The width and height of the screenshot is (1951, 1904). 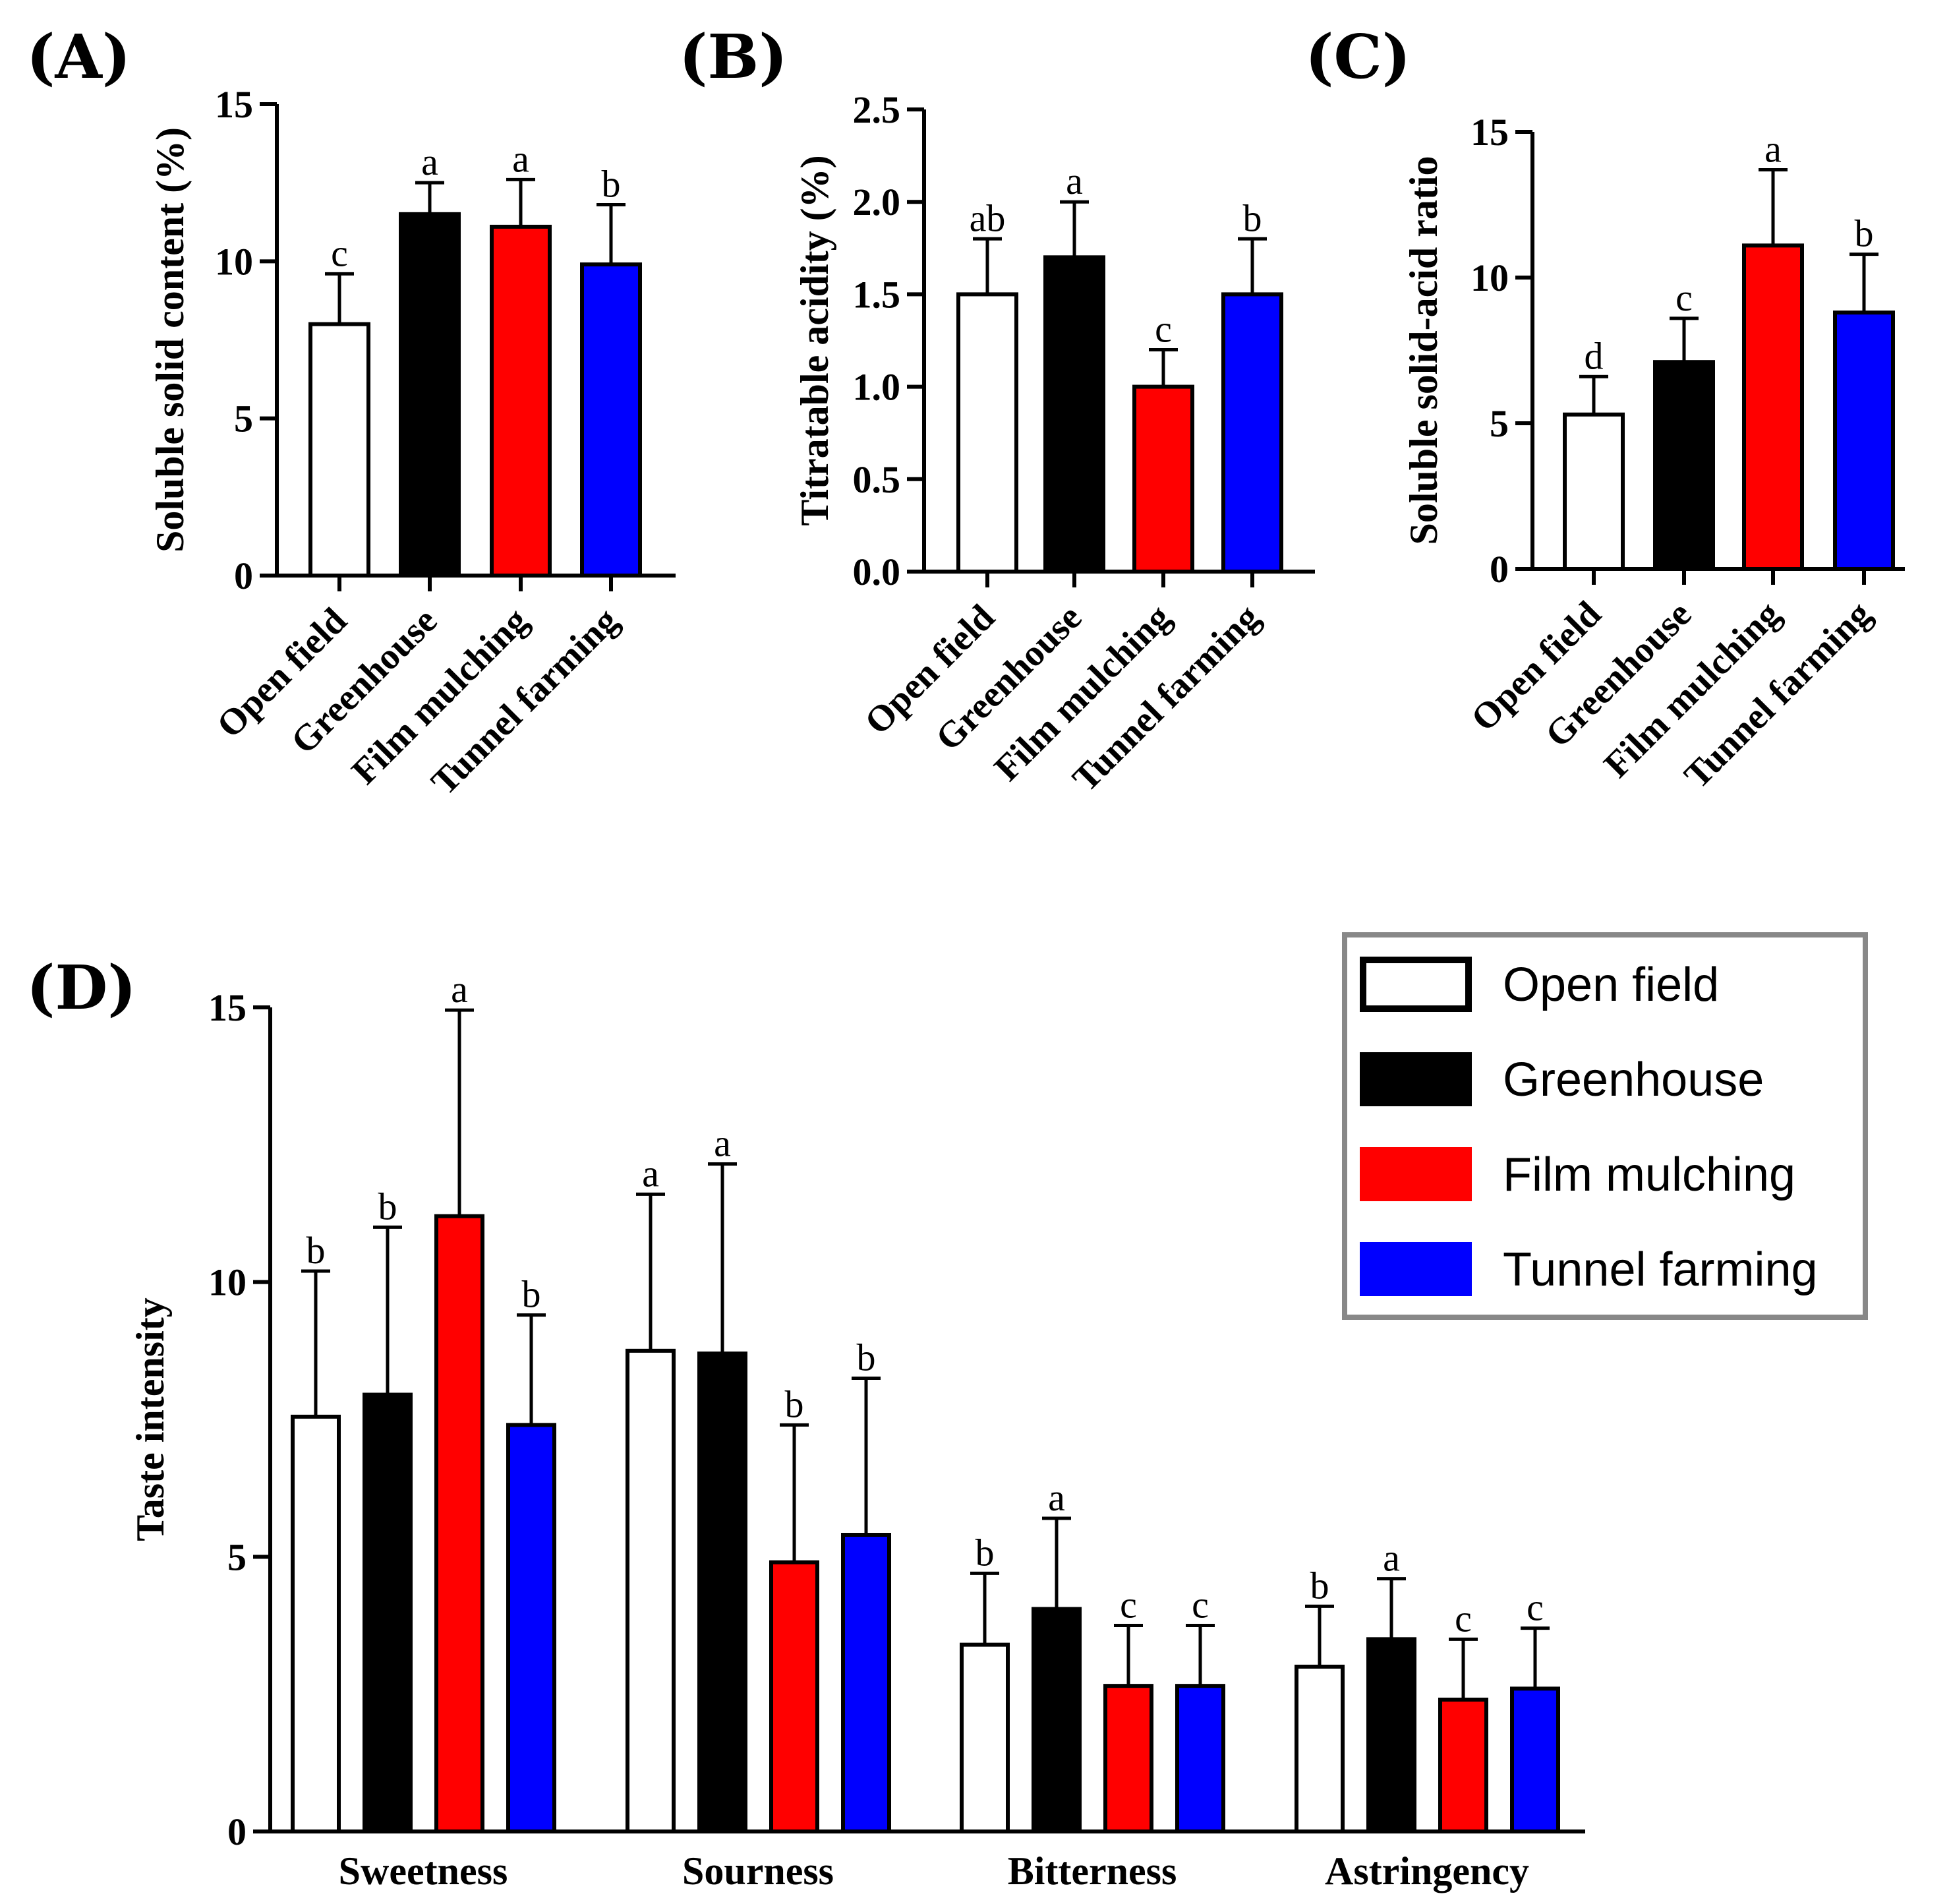 I want to click on panel-d-sourness-open-field-bar, so click(x=651, y=1591).